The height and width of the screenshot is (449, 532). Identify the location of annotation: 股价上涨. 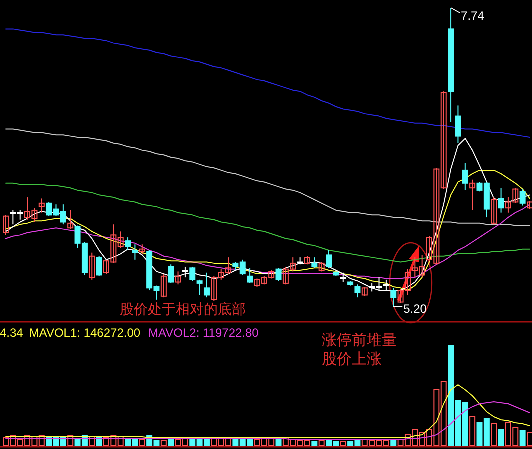
(352, 359).